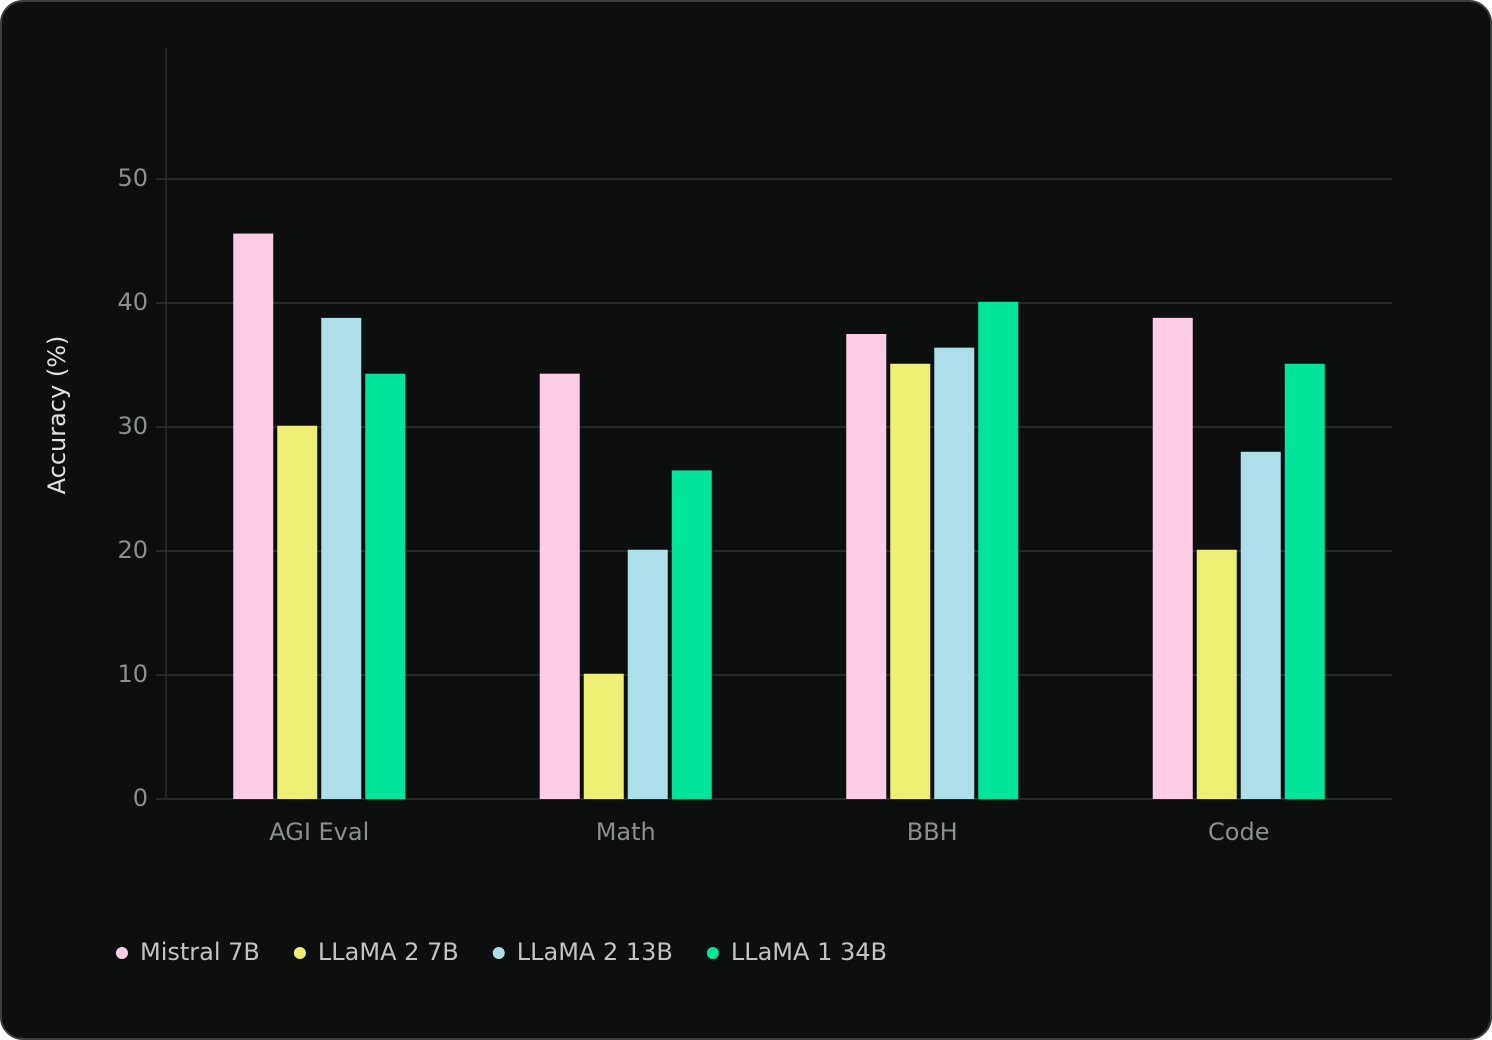  I want to click on y-tick-label: 10, so click(132, 674).